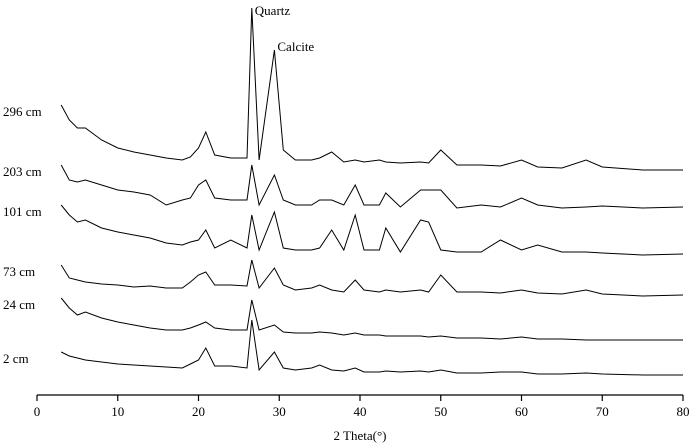 This screenshot has width=700, height=447. What do you see at coordinates (22, 171) in the screenshot?
I see `series-label: 203 cm` at bounding box center [22, 171].